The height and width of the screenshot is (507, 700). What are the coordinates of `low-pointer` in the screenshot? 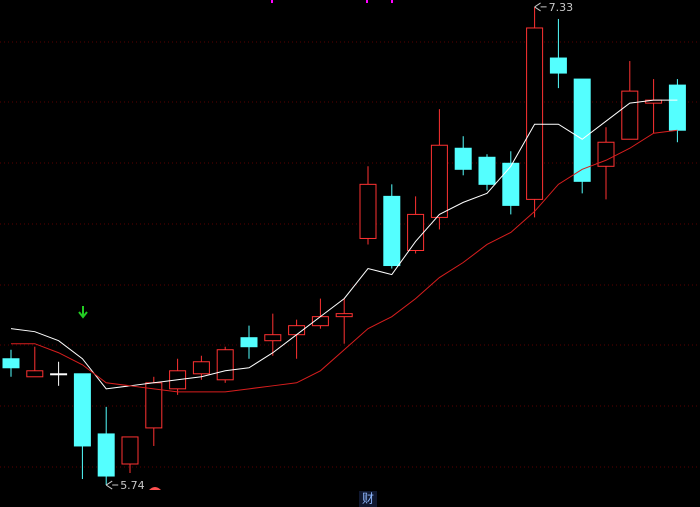 It's located at (112, 485).